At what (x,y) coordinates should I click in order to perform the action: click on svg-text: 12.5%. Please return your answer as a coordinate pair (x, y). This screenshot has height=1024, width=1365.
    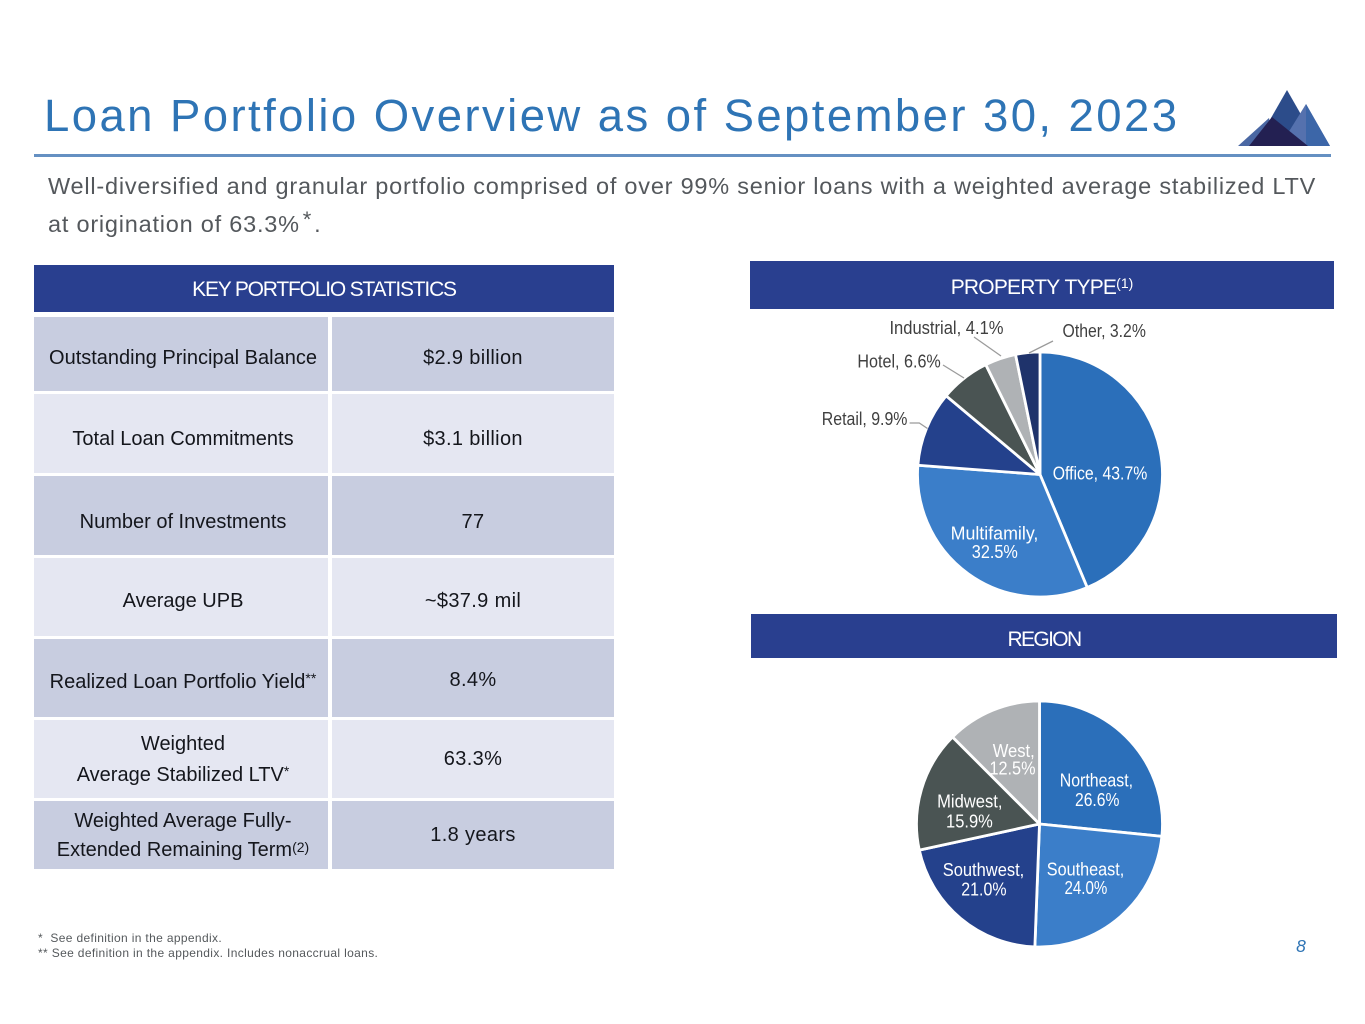
    Looking at the image, I should click on (1013, 769).